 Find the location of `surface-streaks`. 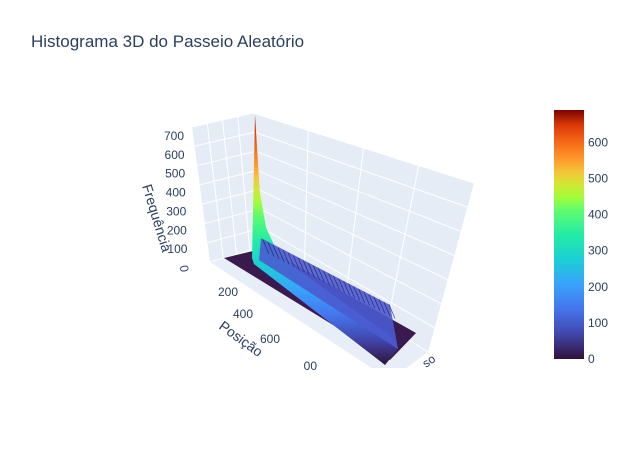

surface-streaks is located at coordinates (329, 279).